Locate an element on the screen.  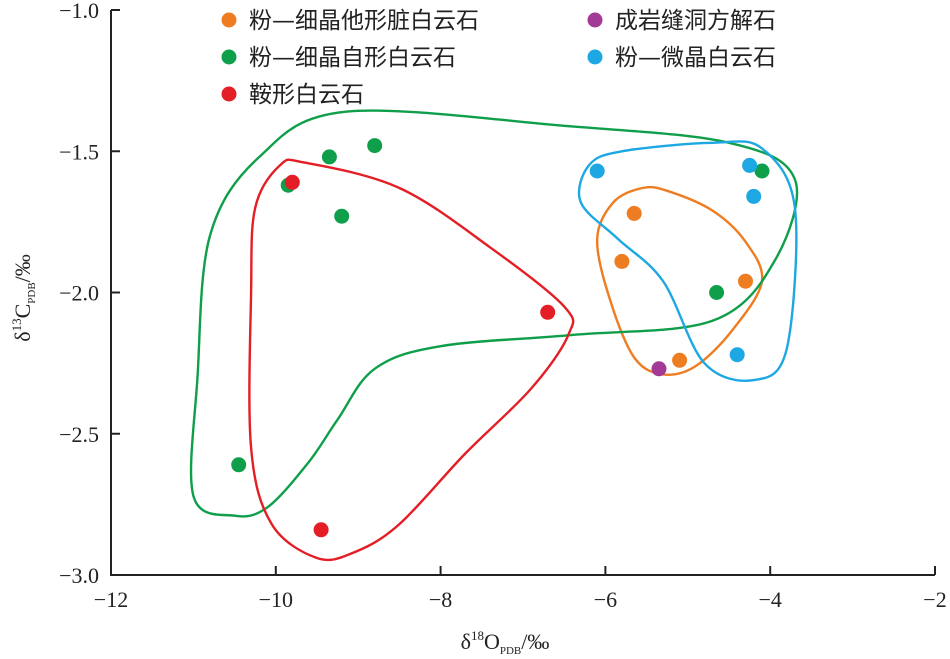
x-tick-label-0: −12 is located at coordinates (111, 599).